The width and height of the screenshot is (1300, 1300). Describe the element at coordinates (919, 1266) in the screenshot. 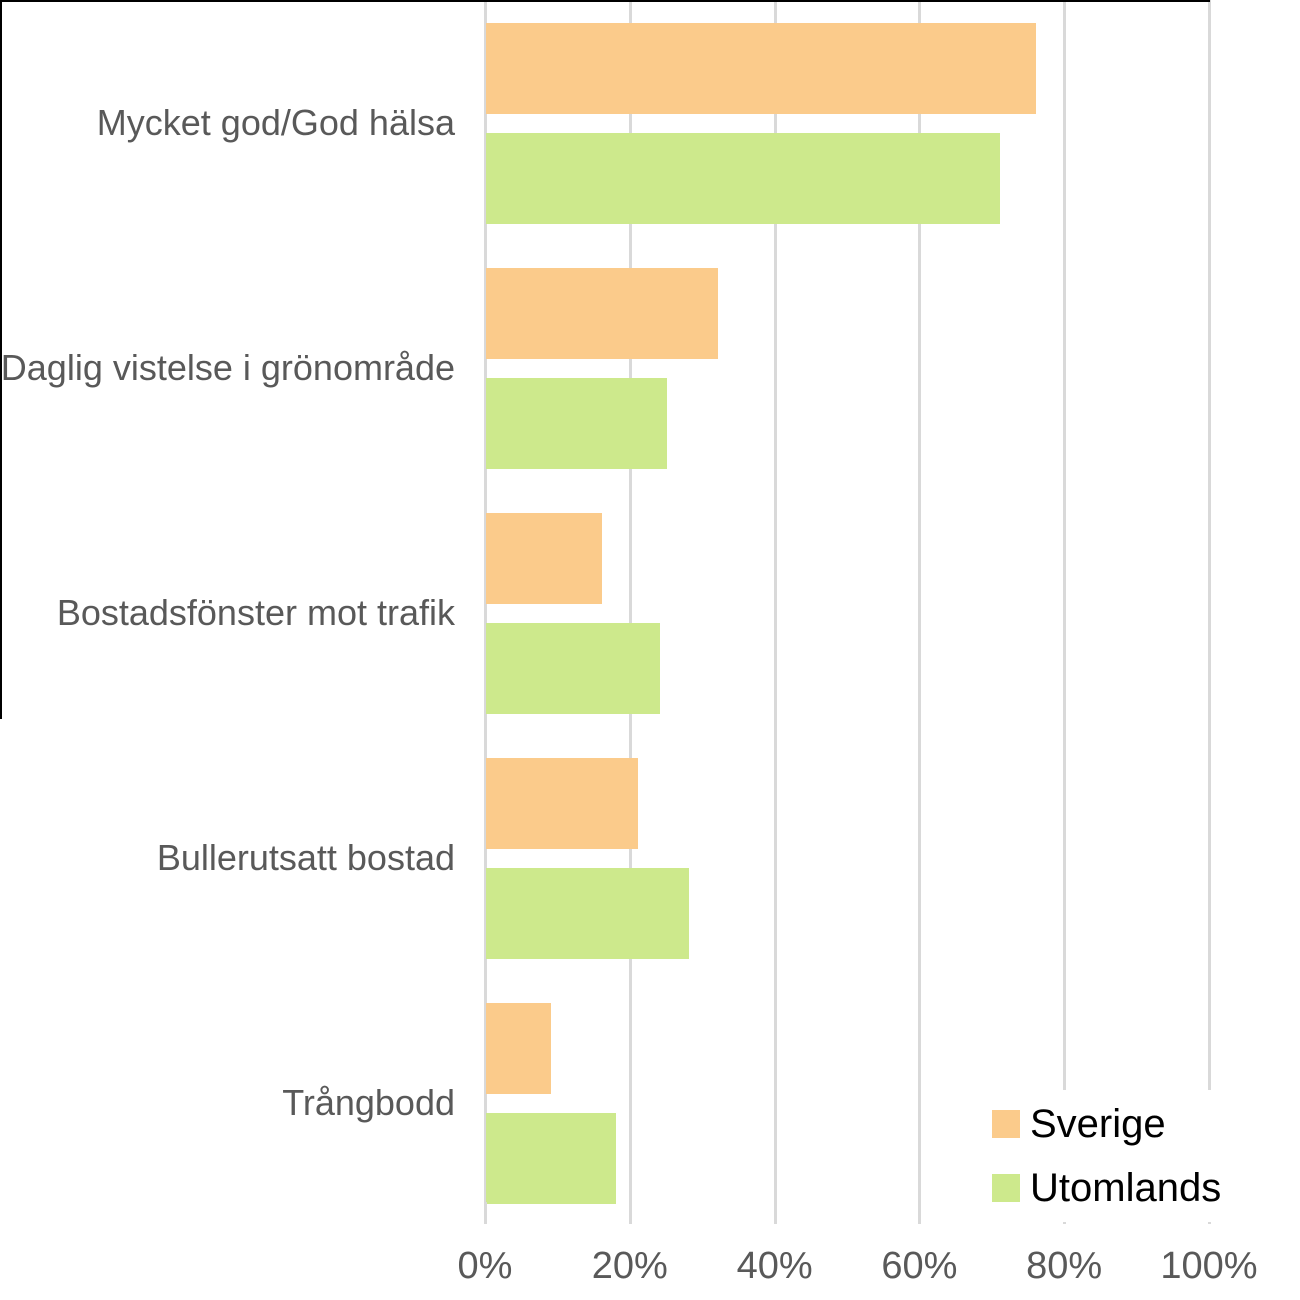

I see `x-axis-label: 60%` at that location.